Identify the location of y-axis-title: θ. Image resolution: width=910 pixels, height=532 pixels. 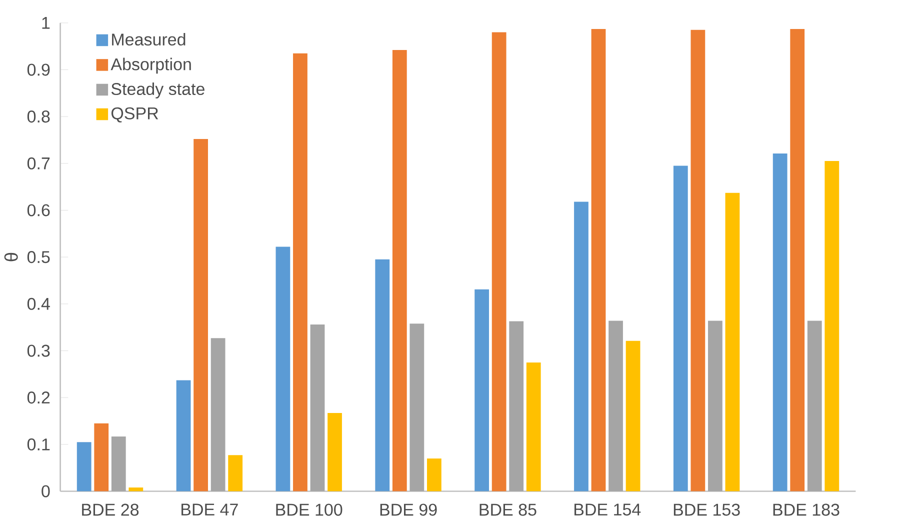
(11, 257).